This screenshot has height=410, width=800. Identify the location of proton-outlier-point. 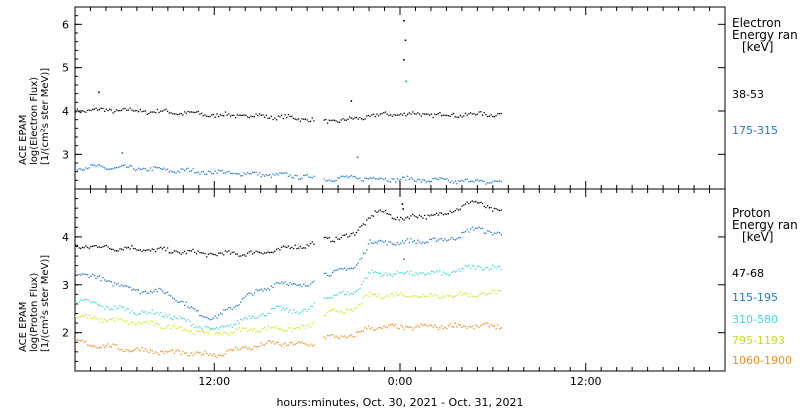
(404, 259).